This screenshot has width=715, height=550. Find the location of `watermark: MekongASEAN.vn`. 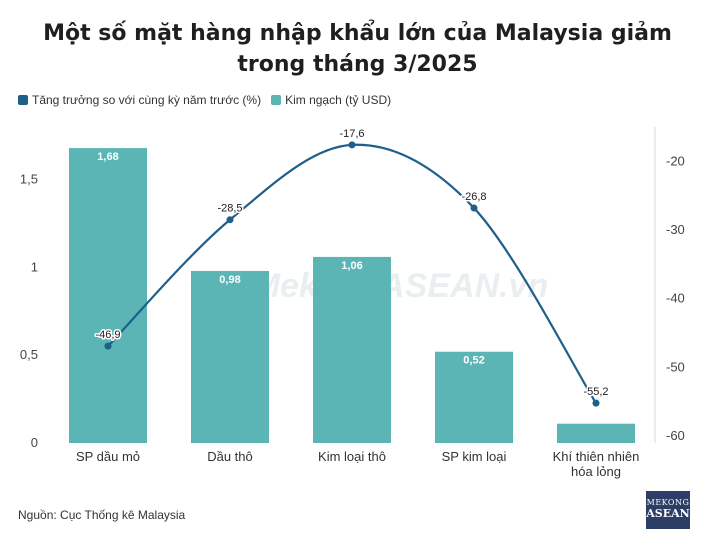

watermark: MekongASEAN.vn is located at coordinates (400, 286).